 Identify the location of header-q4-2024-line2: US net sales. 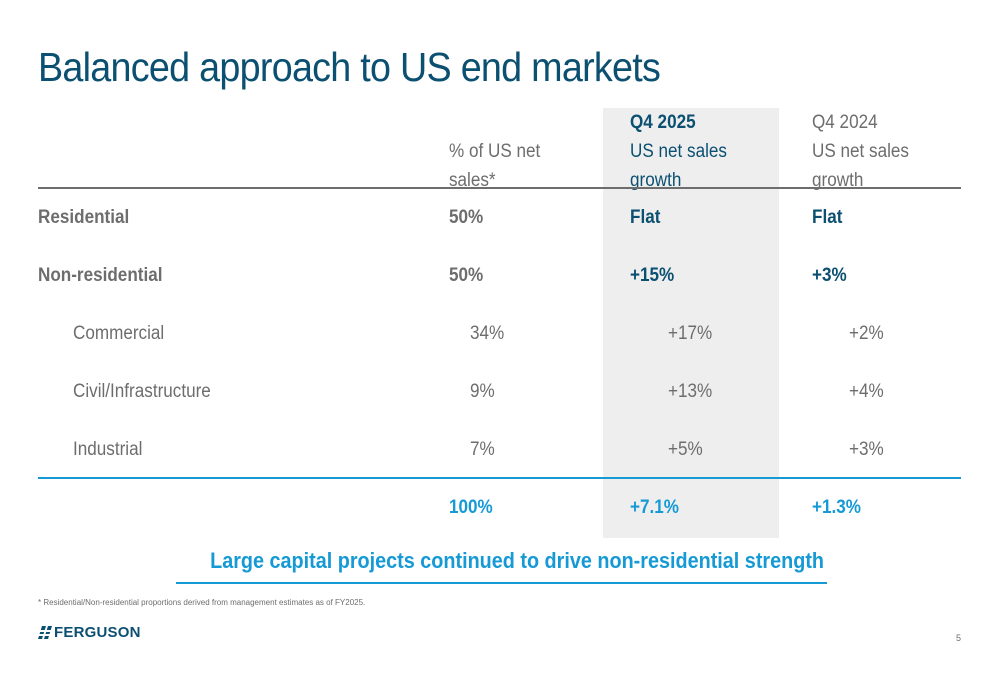
(860, 151).